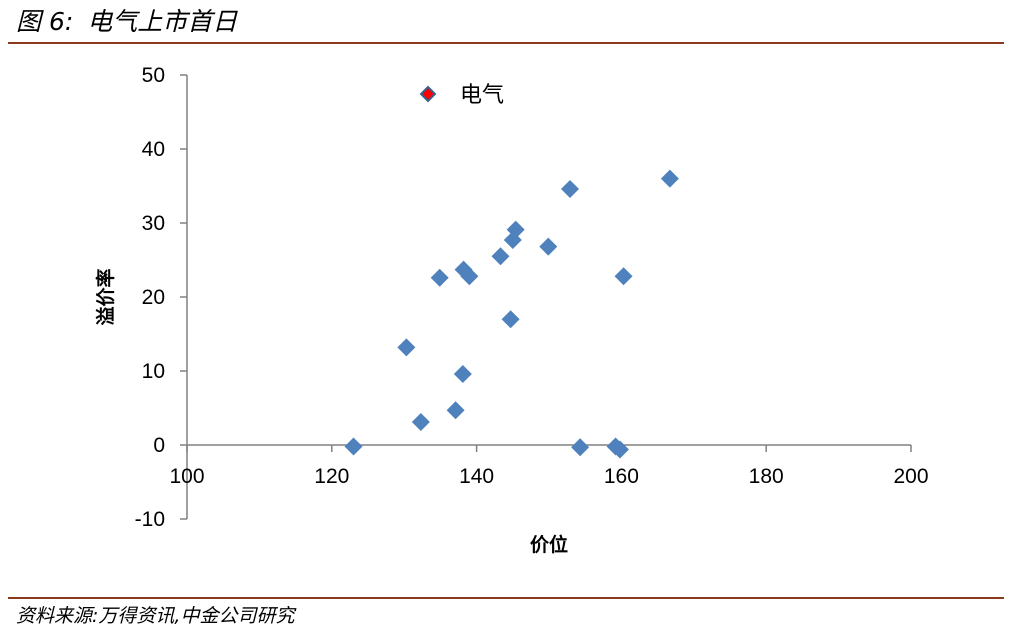 The height and width of the screenshot is (631, 1013). I want to click on y-tick-label: 40, so click(153, 149).